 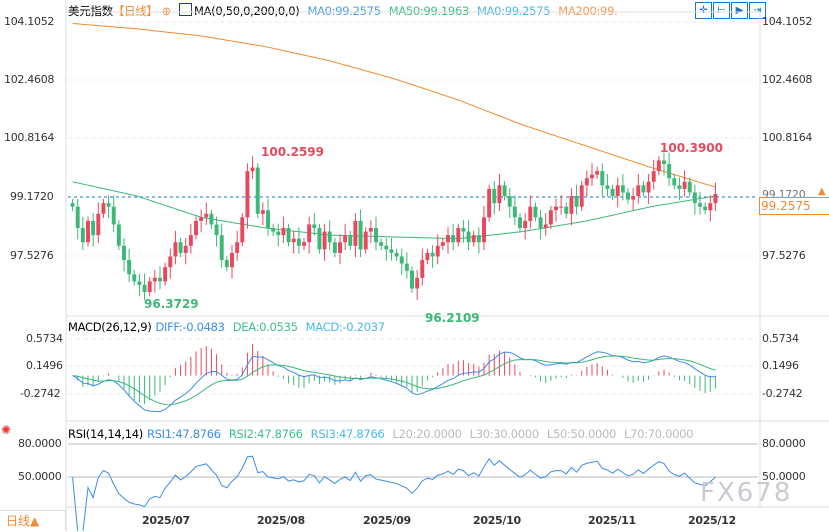 I want to click on macd-diff: DIFF:-0.0483, so click(x=190, y=327).